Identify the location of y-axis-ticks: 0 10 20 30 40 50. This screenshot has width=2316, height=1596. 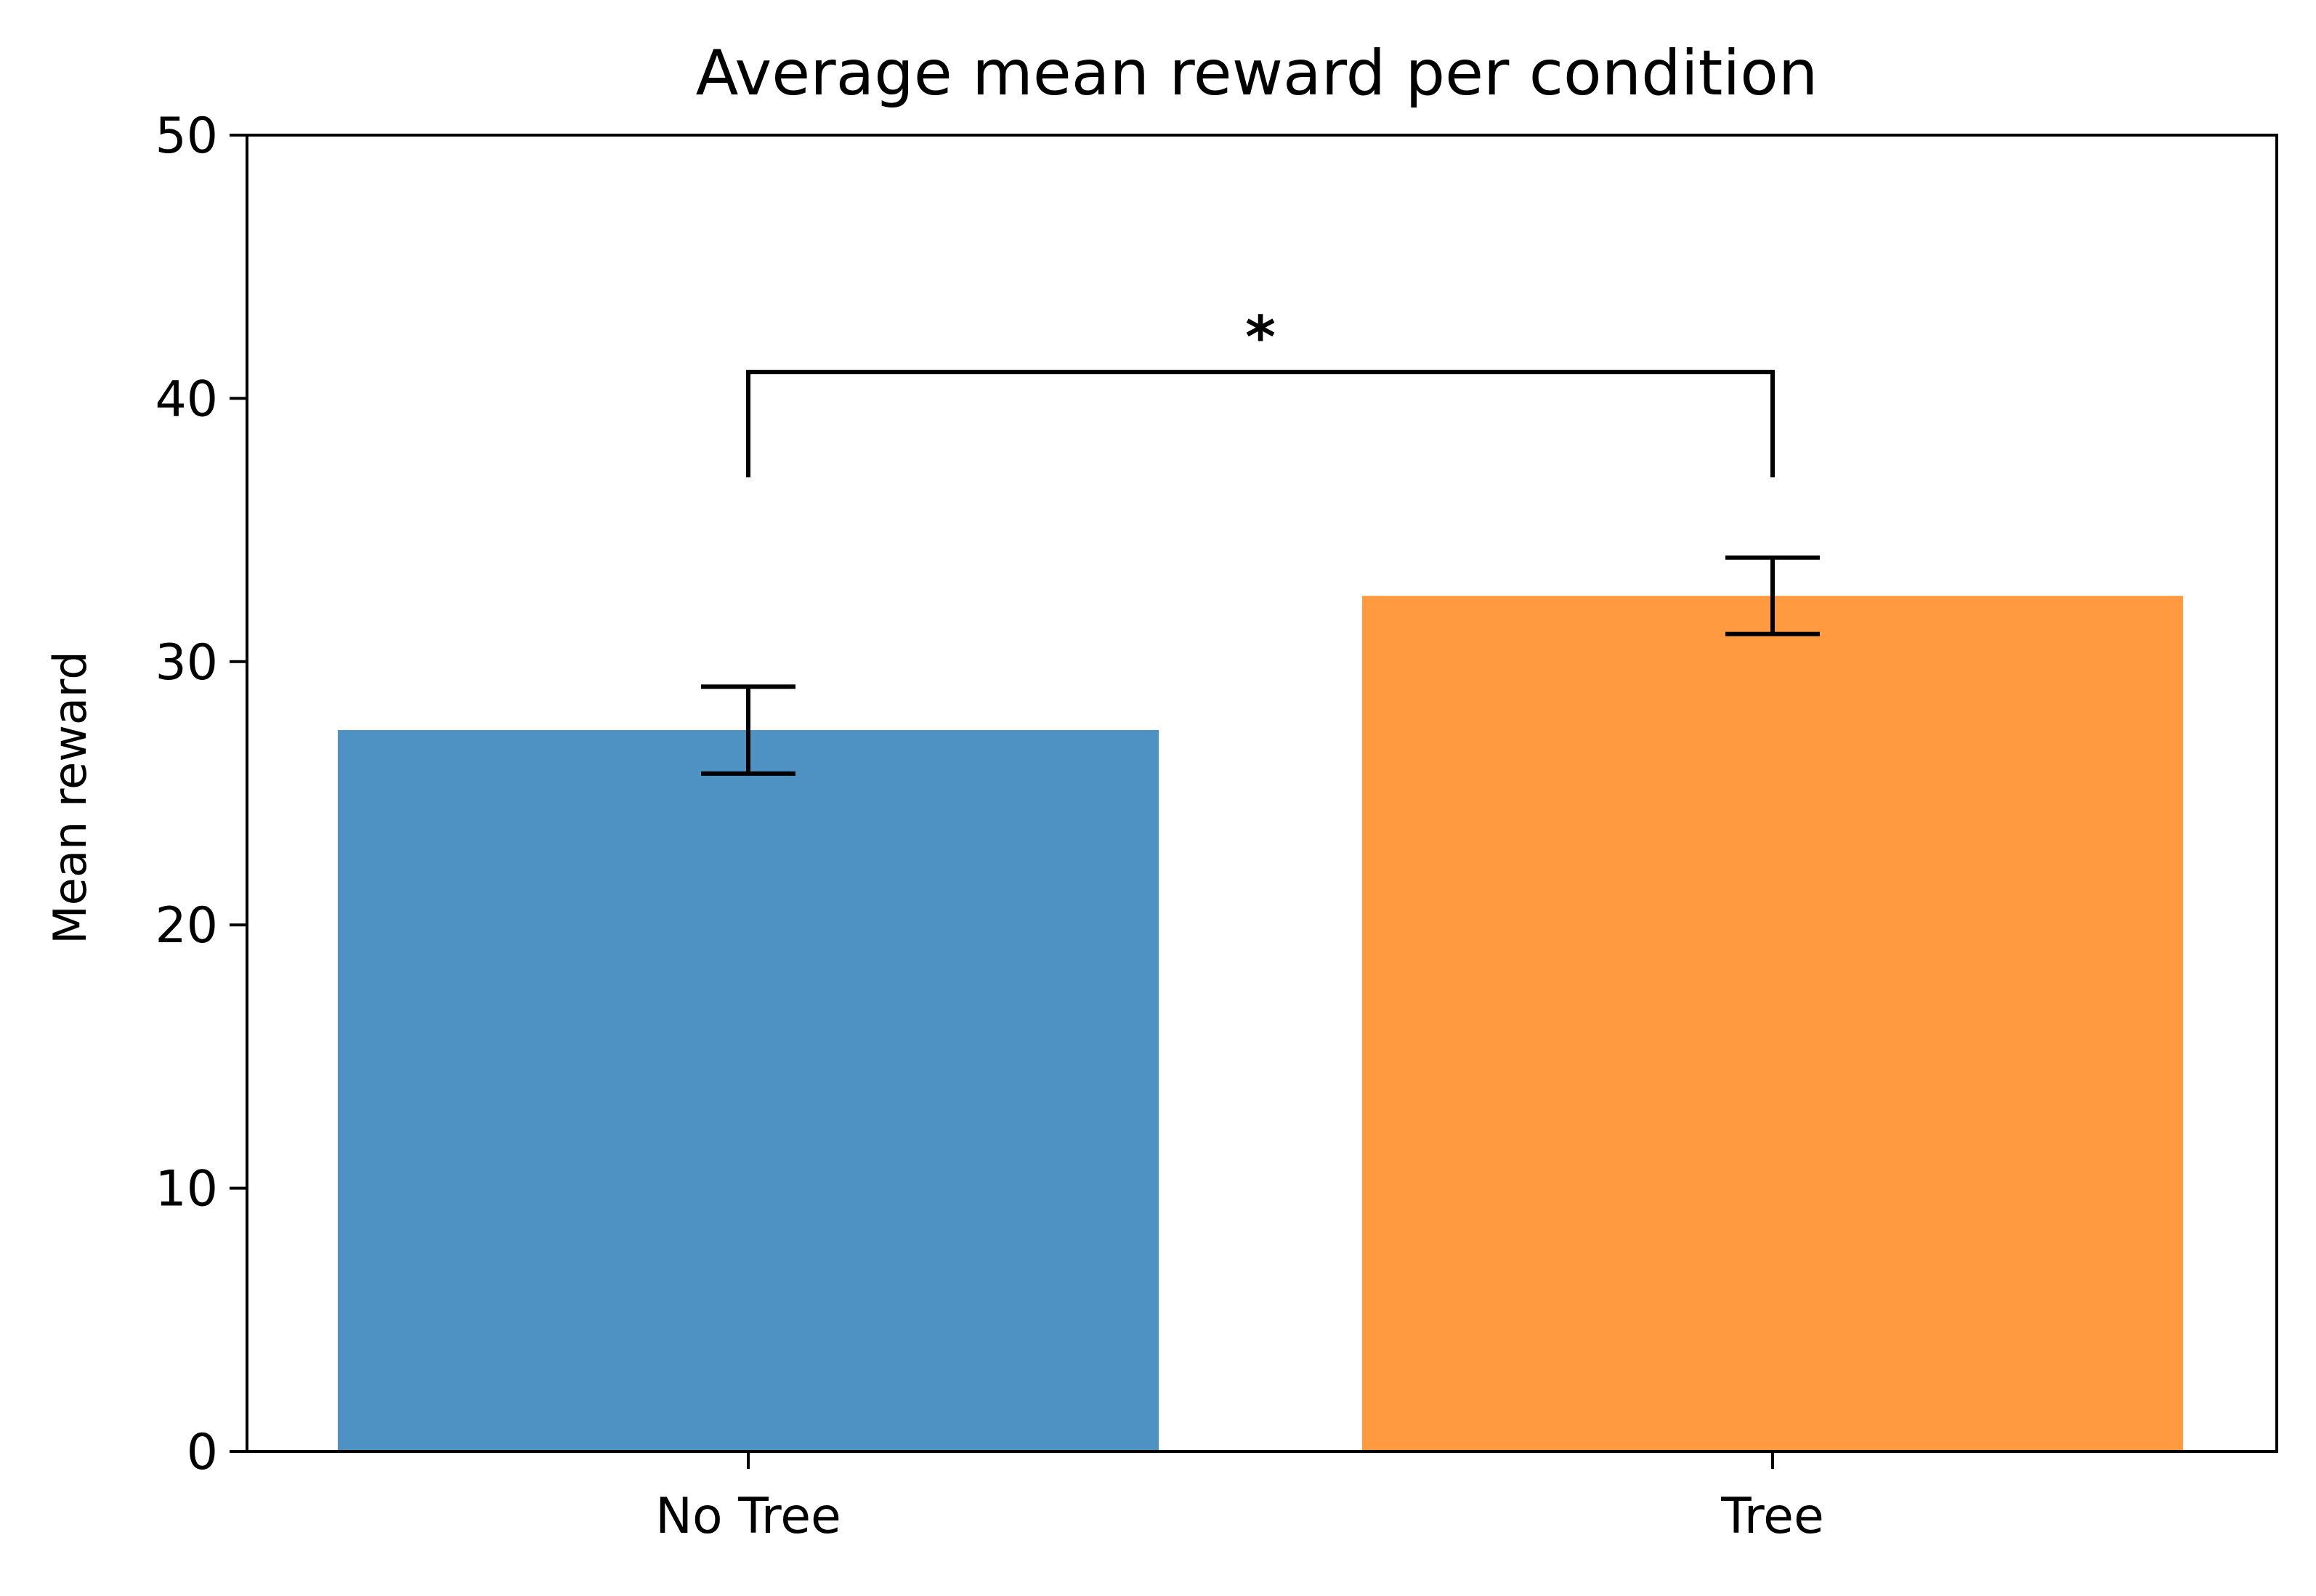
(201, 795).